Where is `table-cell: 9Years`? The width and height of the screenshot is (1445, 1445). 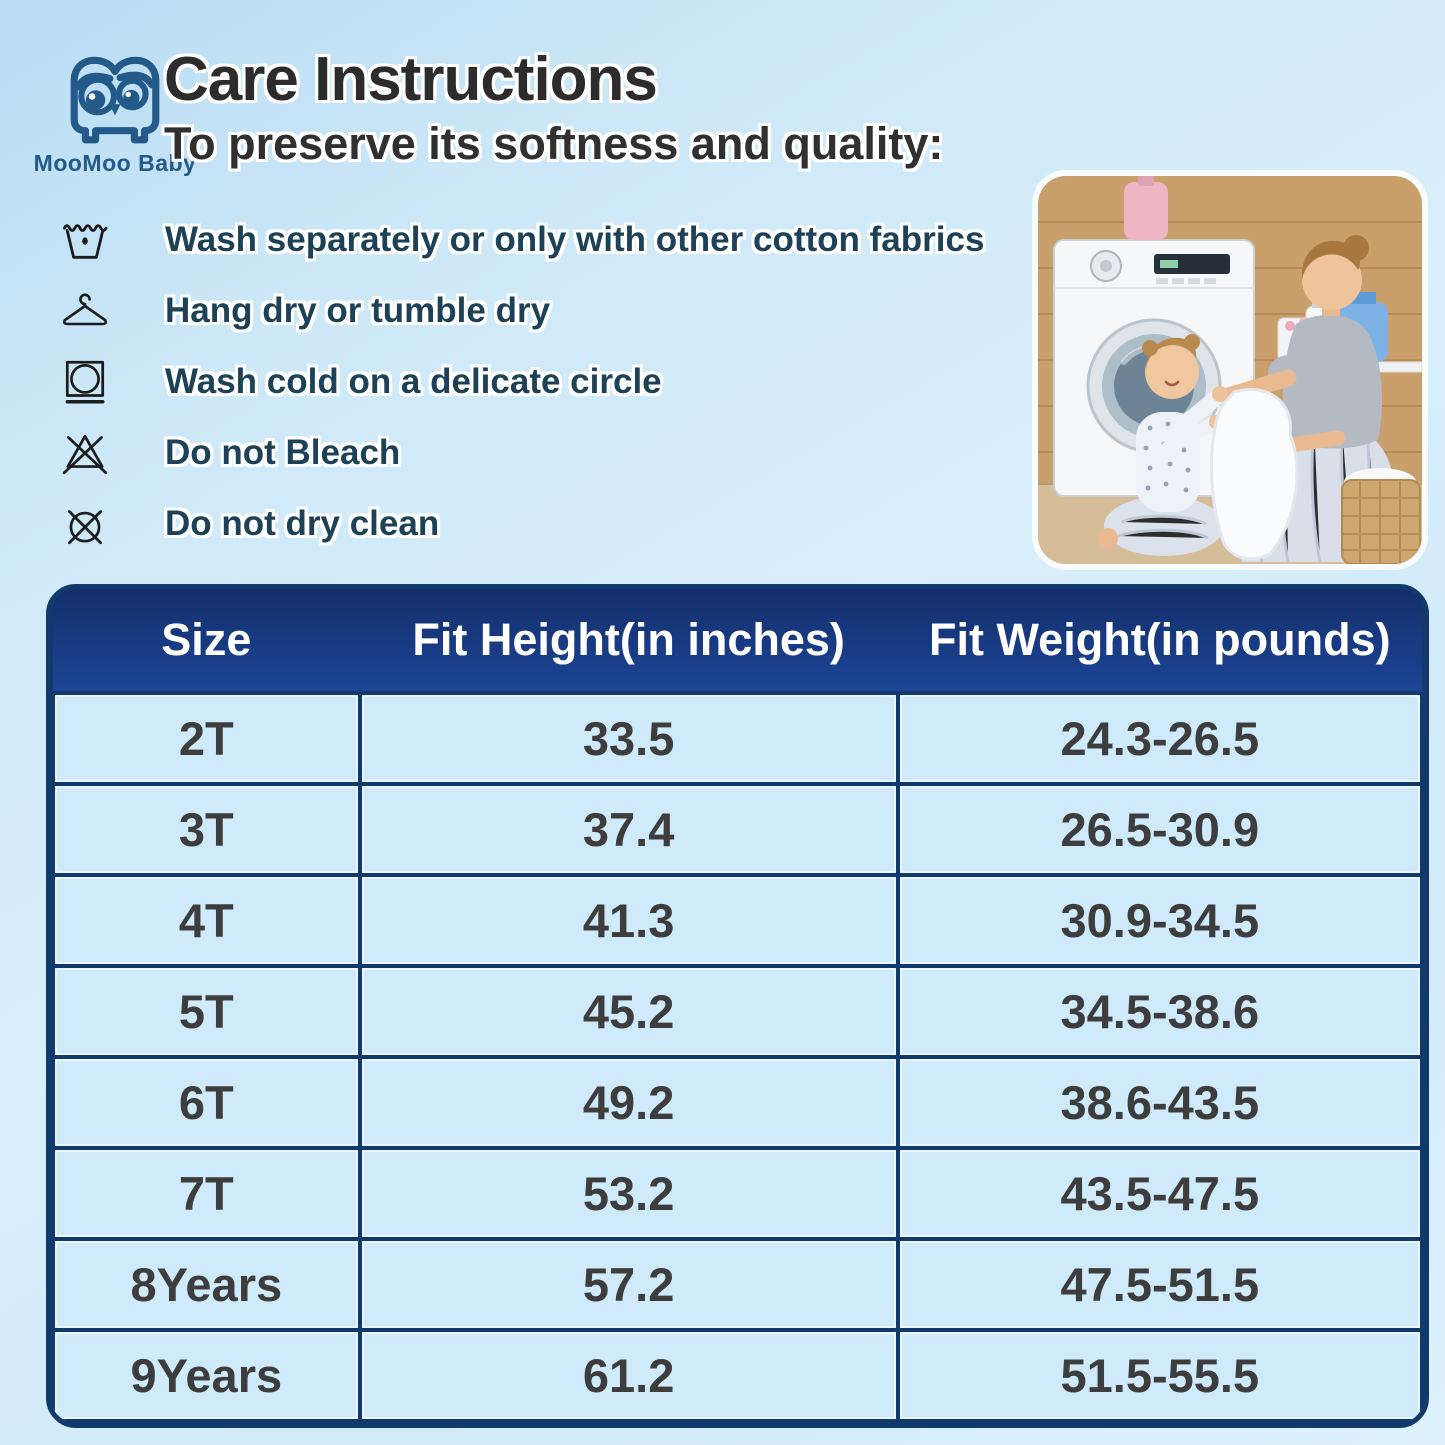 table-cell: 9Years is located at coordinates (206, 1375).